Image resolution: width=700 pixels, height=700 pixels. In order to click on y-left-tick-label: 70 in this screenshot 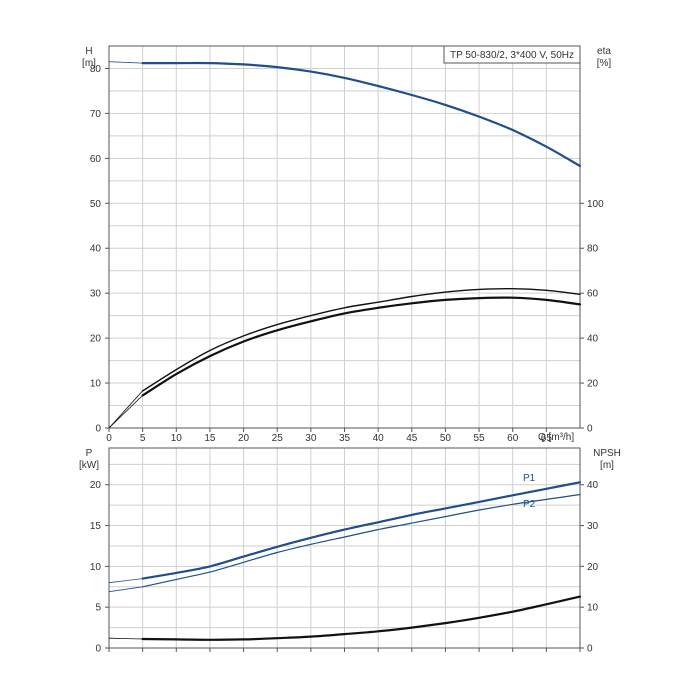, I will do `click(96, 114)`.